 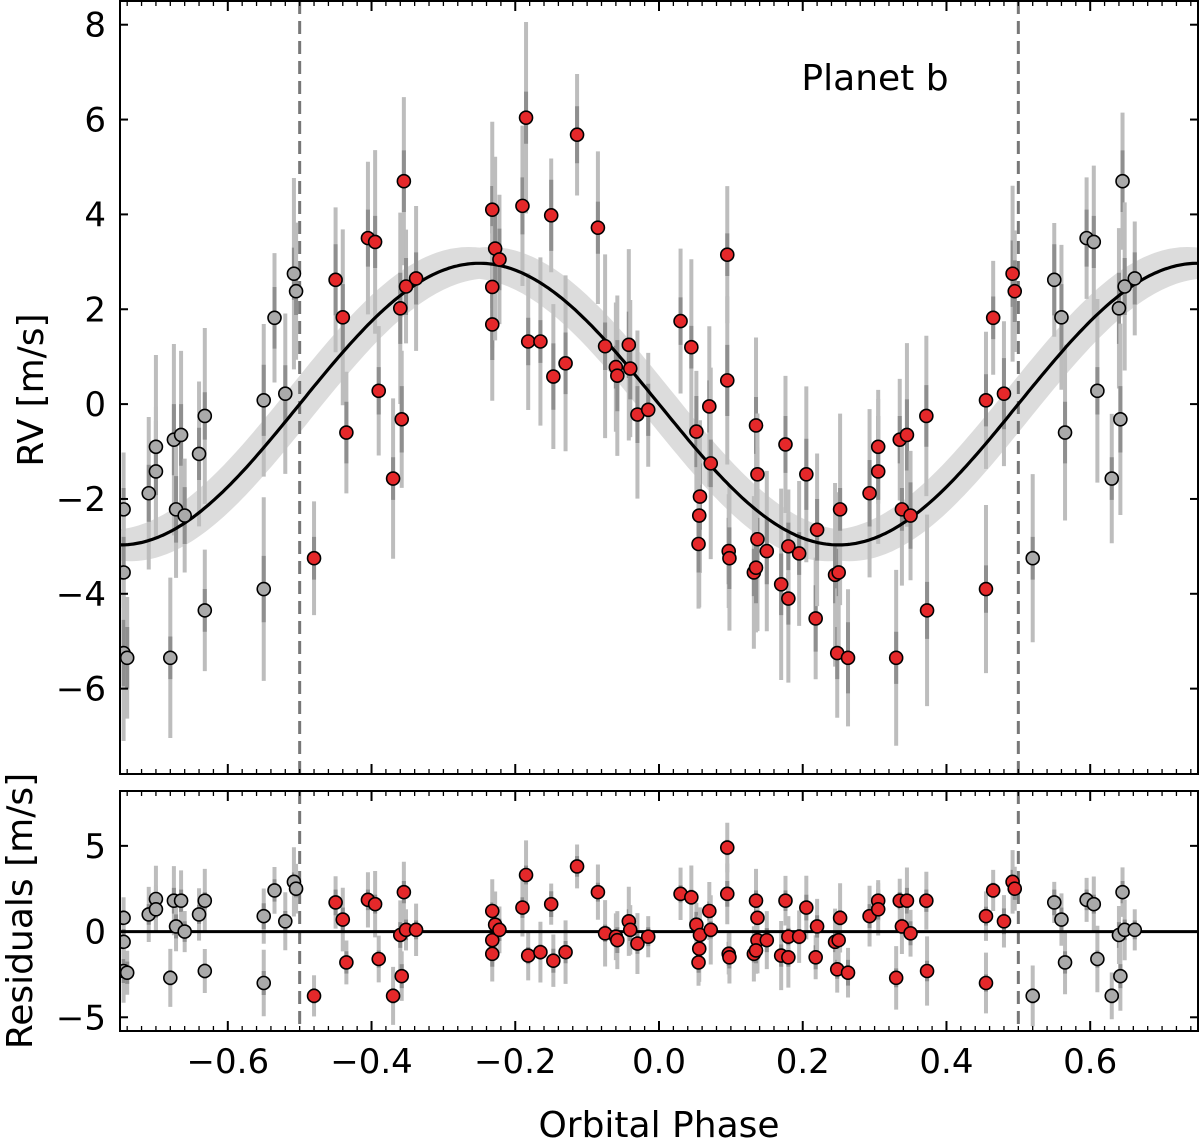 What do you see at coordinates (659, 1062) in the screenshot?
I see `x-tick-label: 0.0` at bounding box center [659, 1062].